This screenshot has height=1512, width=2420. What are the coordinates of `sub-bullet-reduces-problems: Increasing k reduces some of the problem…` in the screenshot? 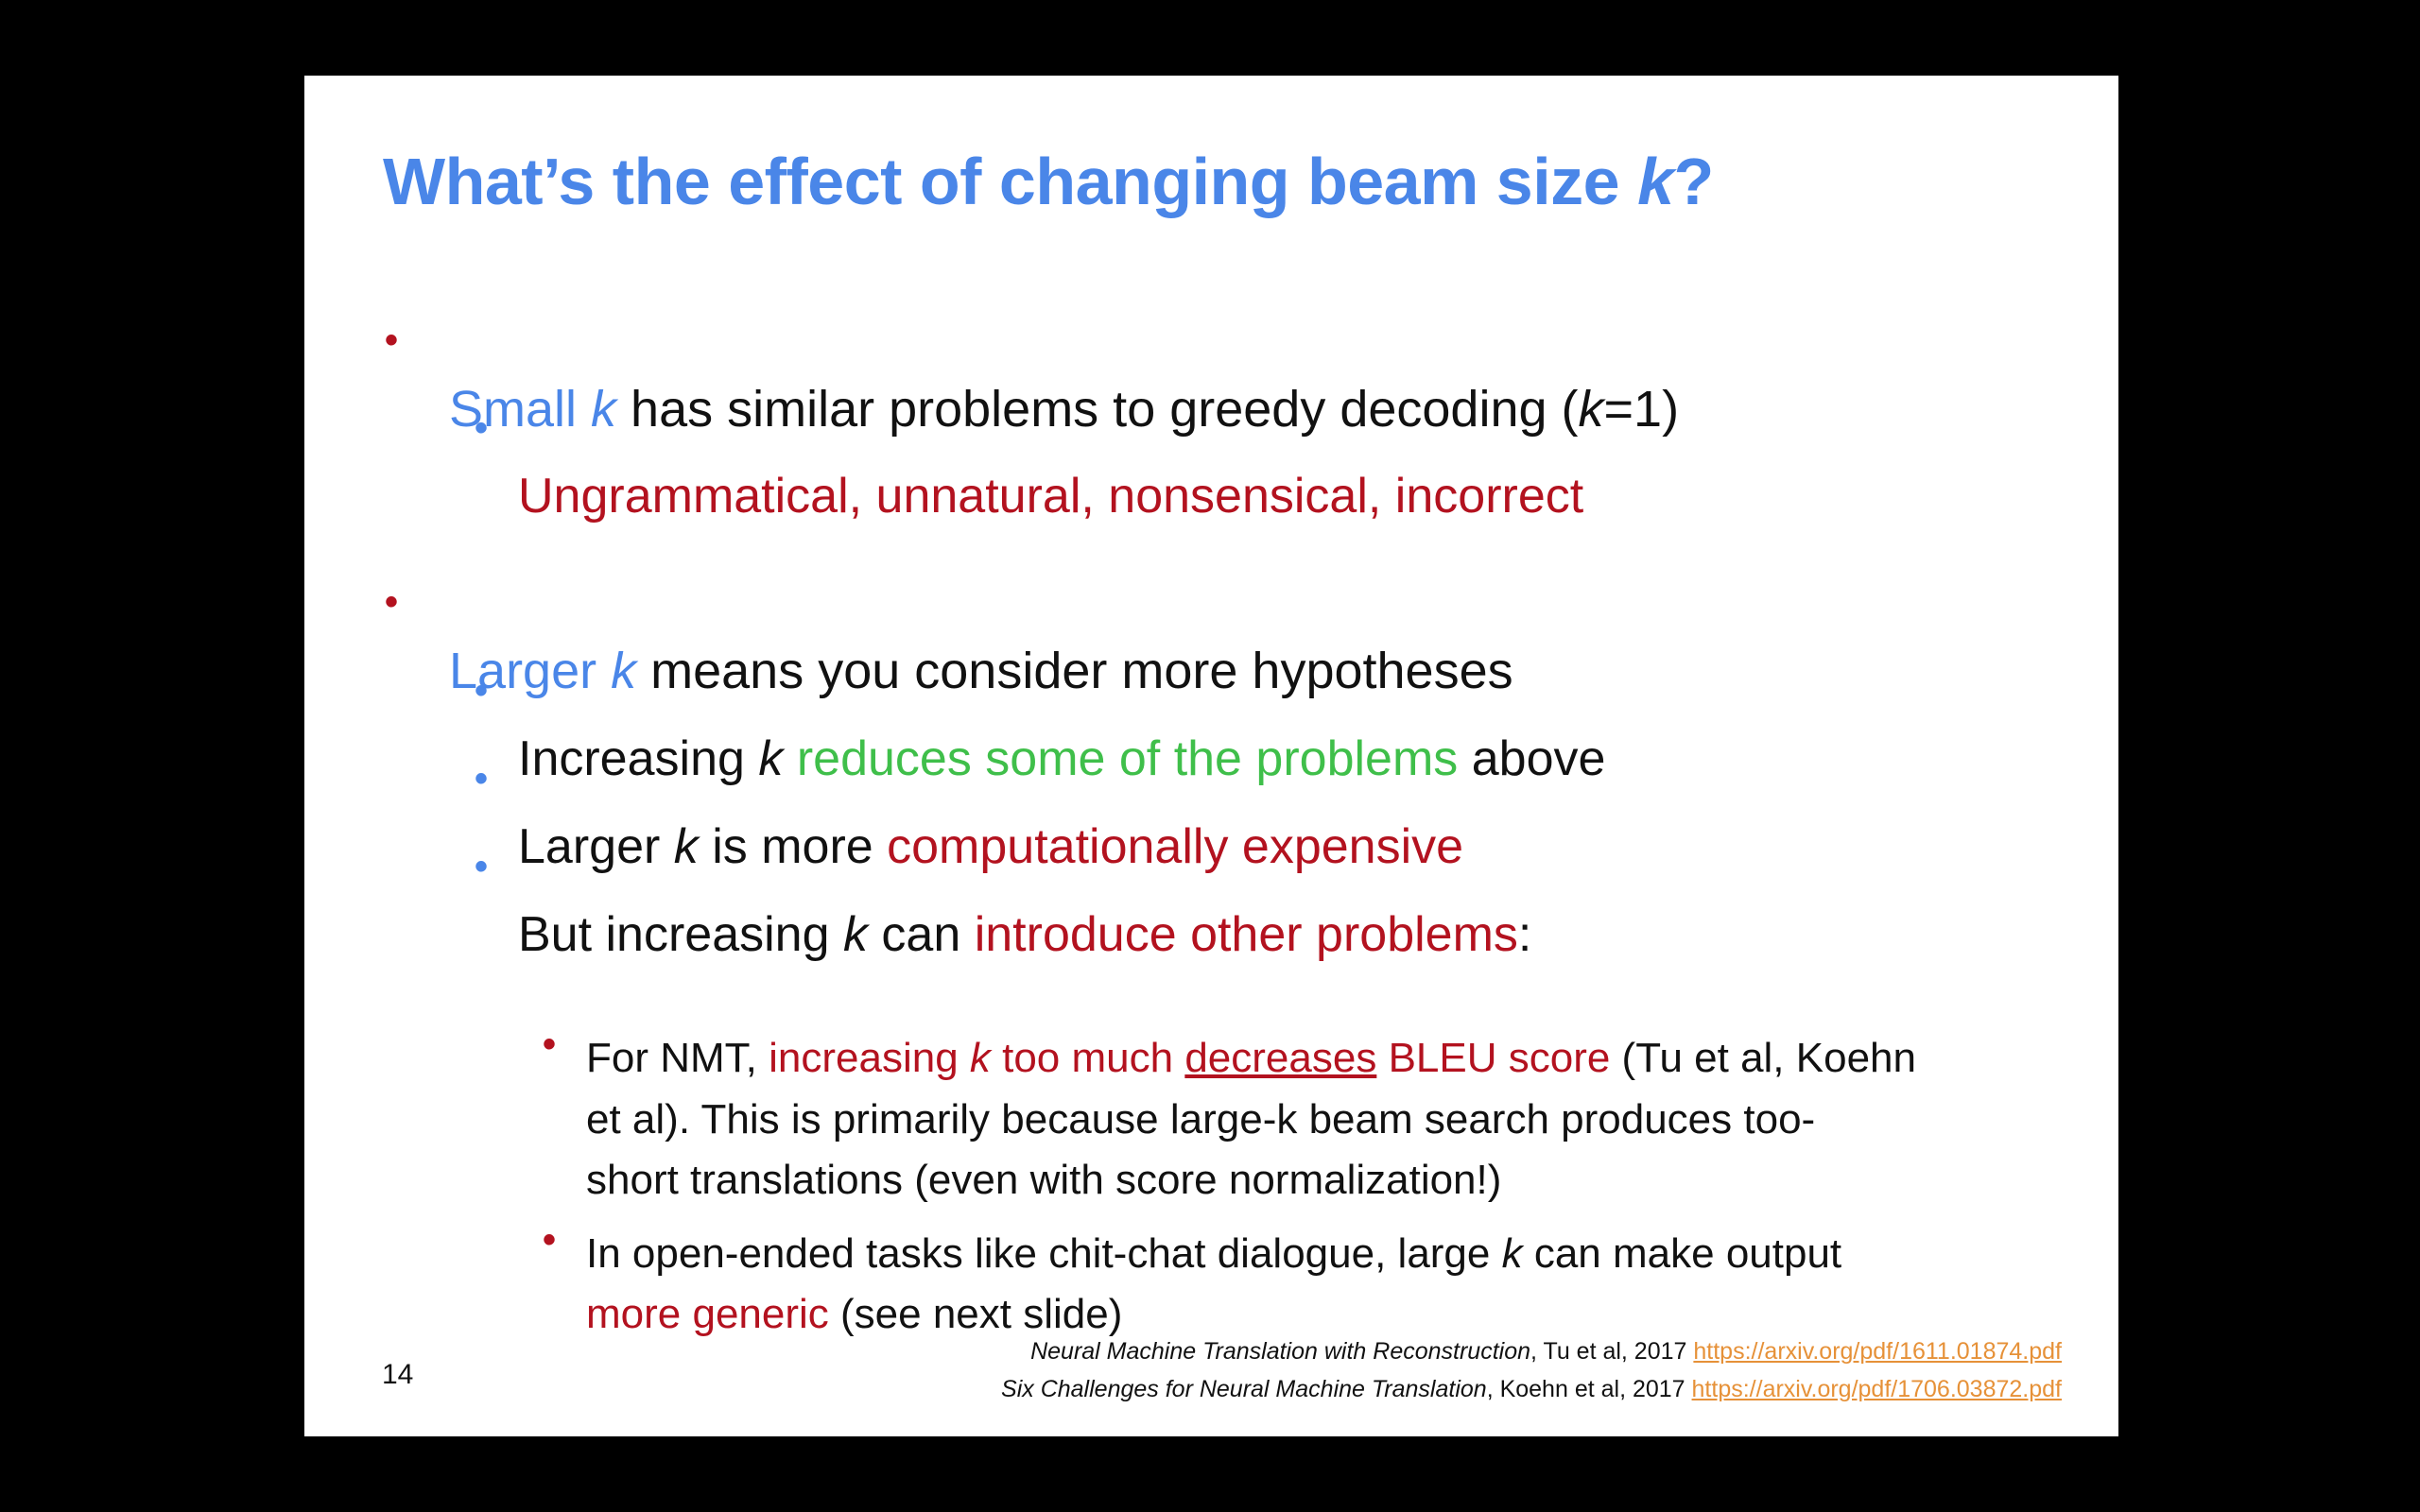 It's located at (1061, 758).